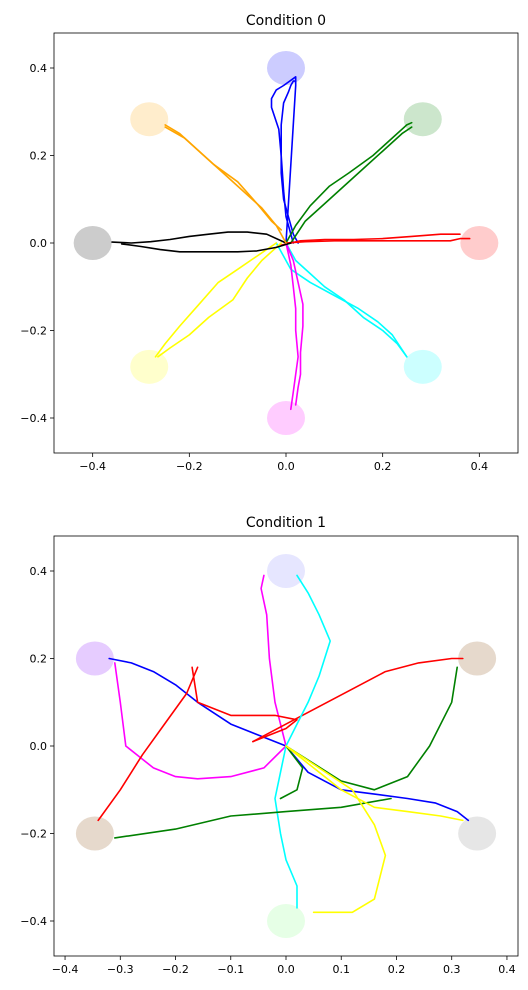 Image resolution: width=528 pixels, height=990 pixels. Describe the element at coordinates (230, 969) in the screenshot. I see `x-tick-label: −0.1` at that location.